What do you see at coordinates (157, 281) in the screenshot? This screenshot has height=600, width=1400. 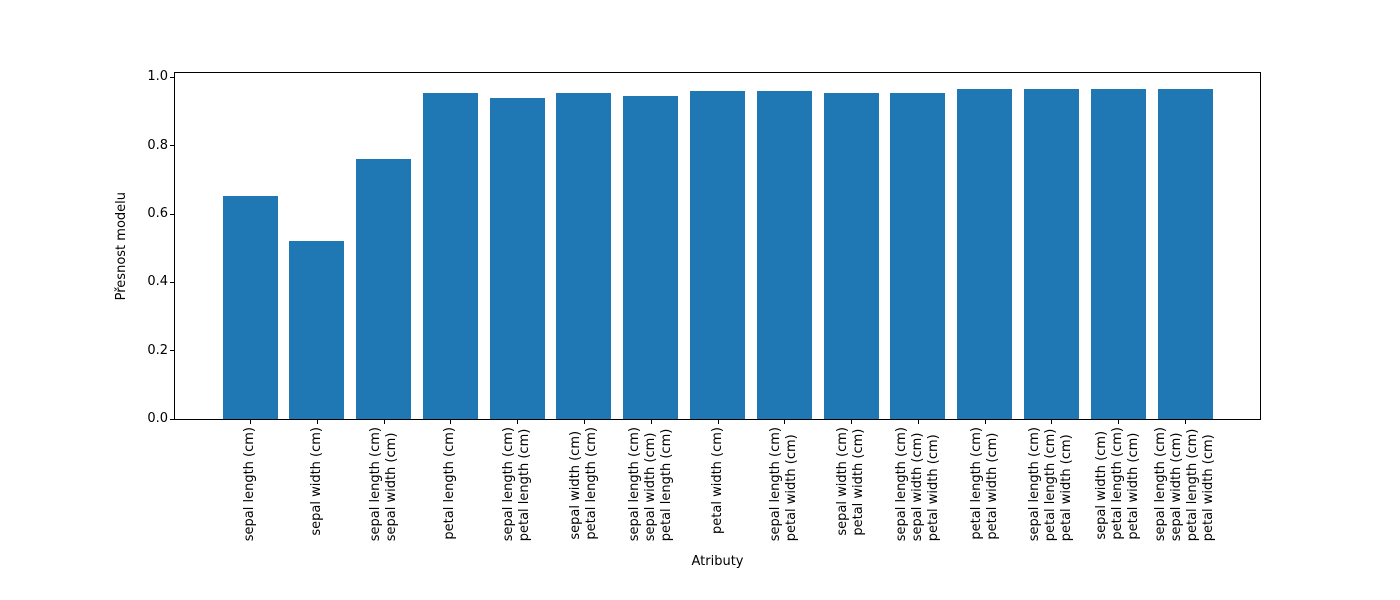 I see `y-tick-label: 0.4` at bounding box center [157, 281].